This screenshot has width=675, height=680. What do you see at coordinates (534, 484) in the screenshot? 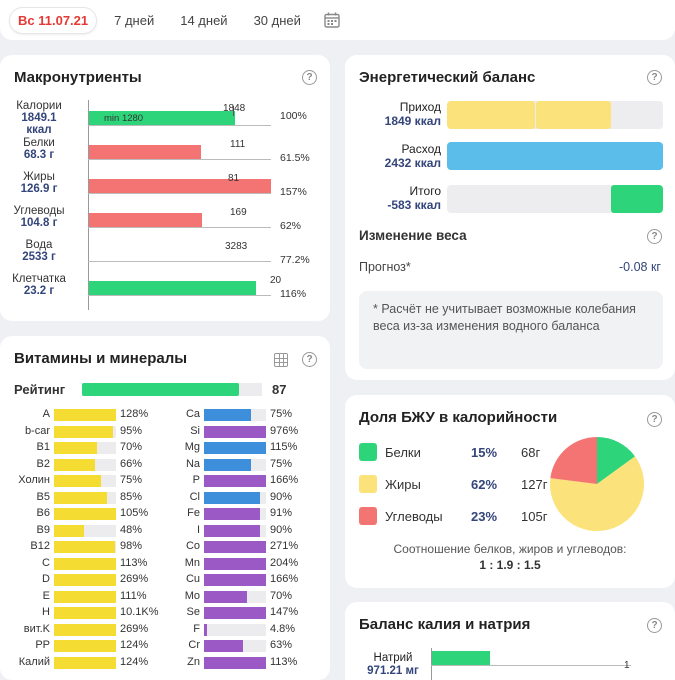
I see `bju-grams: 127г` at bounding box center [534, 484].